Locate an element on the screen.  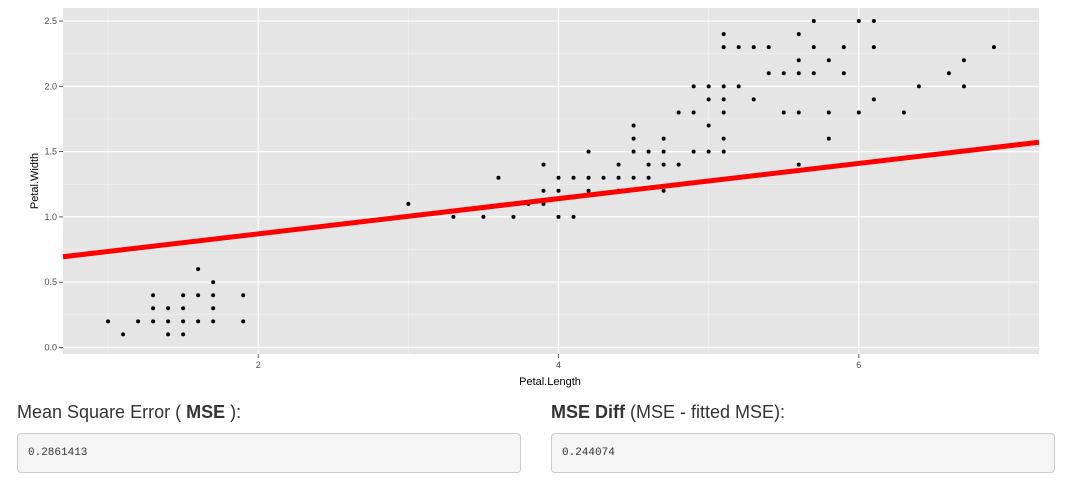
y-tick-label: 1.0 is located at coordinates (50, 217).